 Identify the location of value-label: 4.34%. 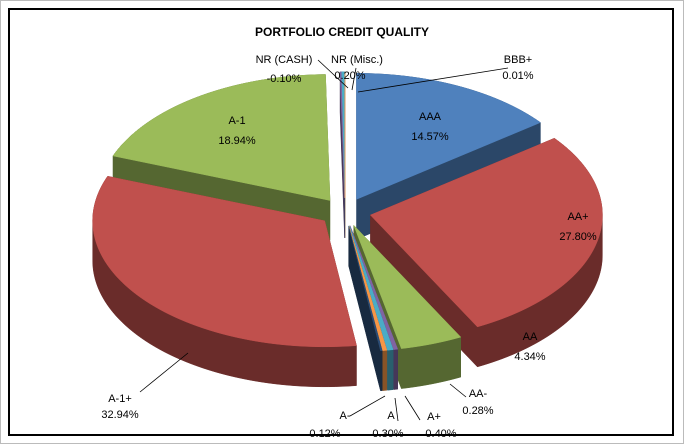
(529, 357).